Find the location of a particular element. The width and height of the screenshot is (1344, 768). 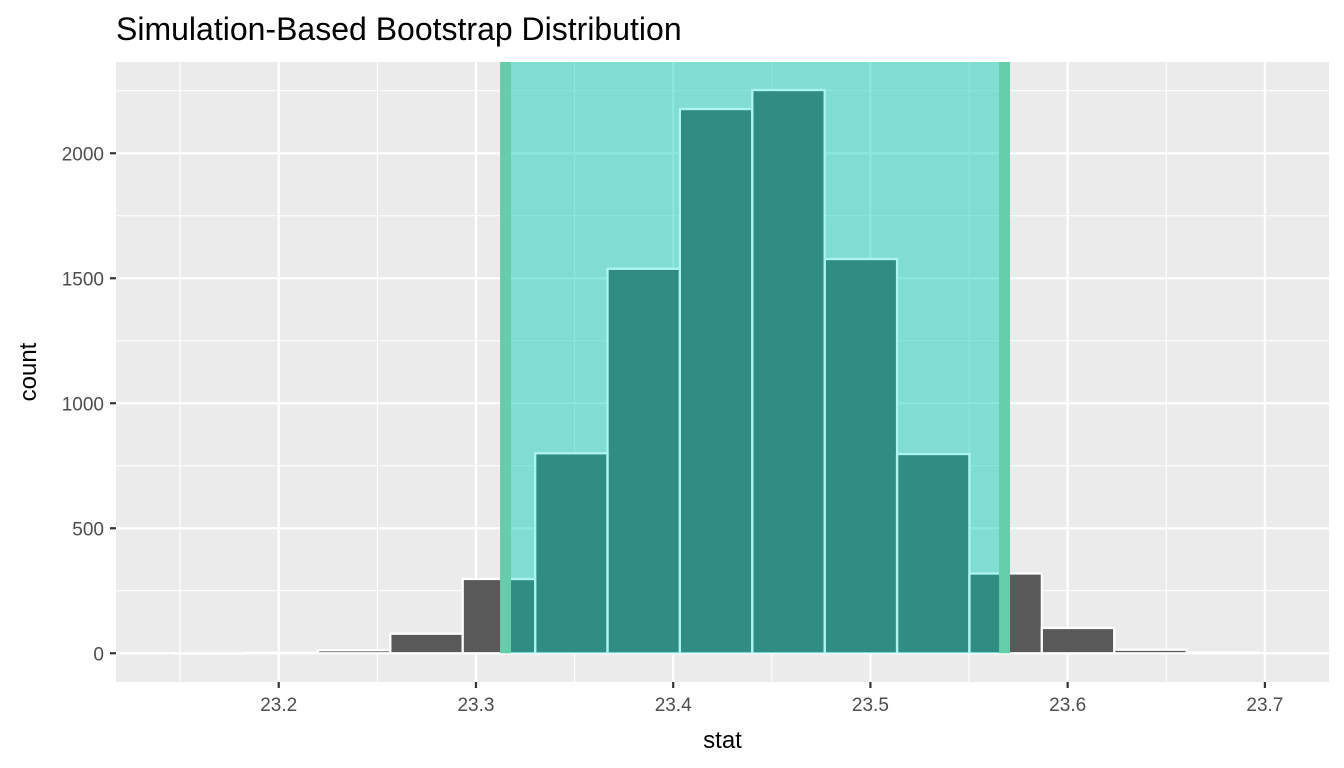

x-tick-label: 23.6 is located at coordinates (1067, 705).